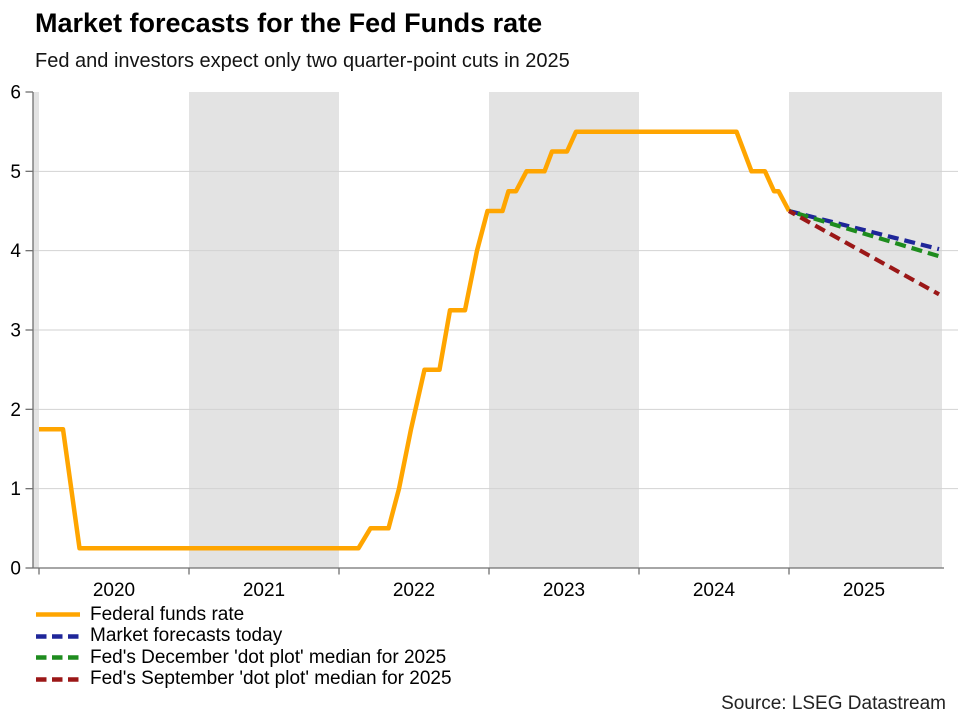  I want to click on x-tick-label: 2022, so click(414, 590).